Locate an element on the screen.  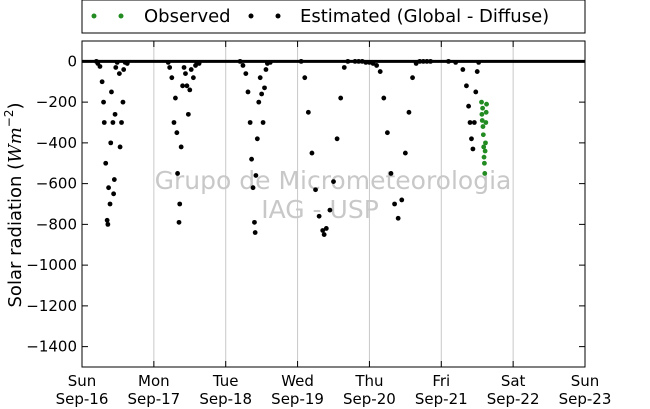
xtick-label-date-4: Sep-20 is located at coordinates (369, 399).